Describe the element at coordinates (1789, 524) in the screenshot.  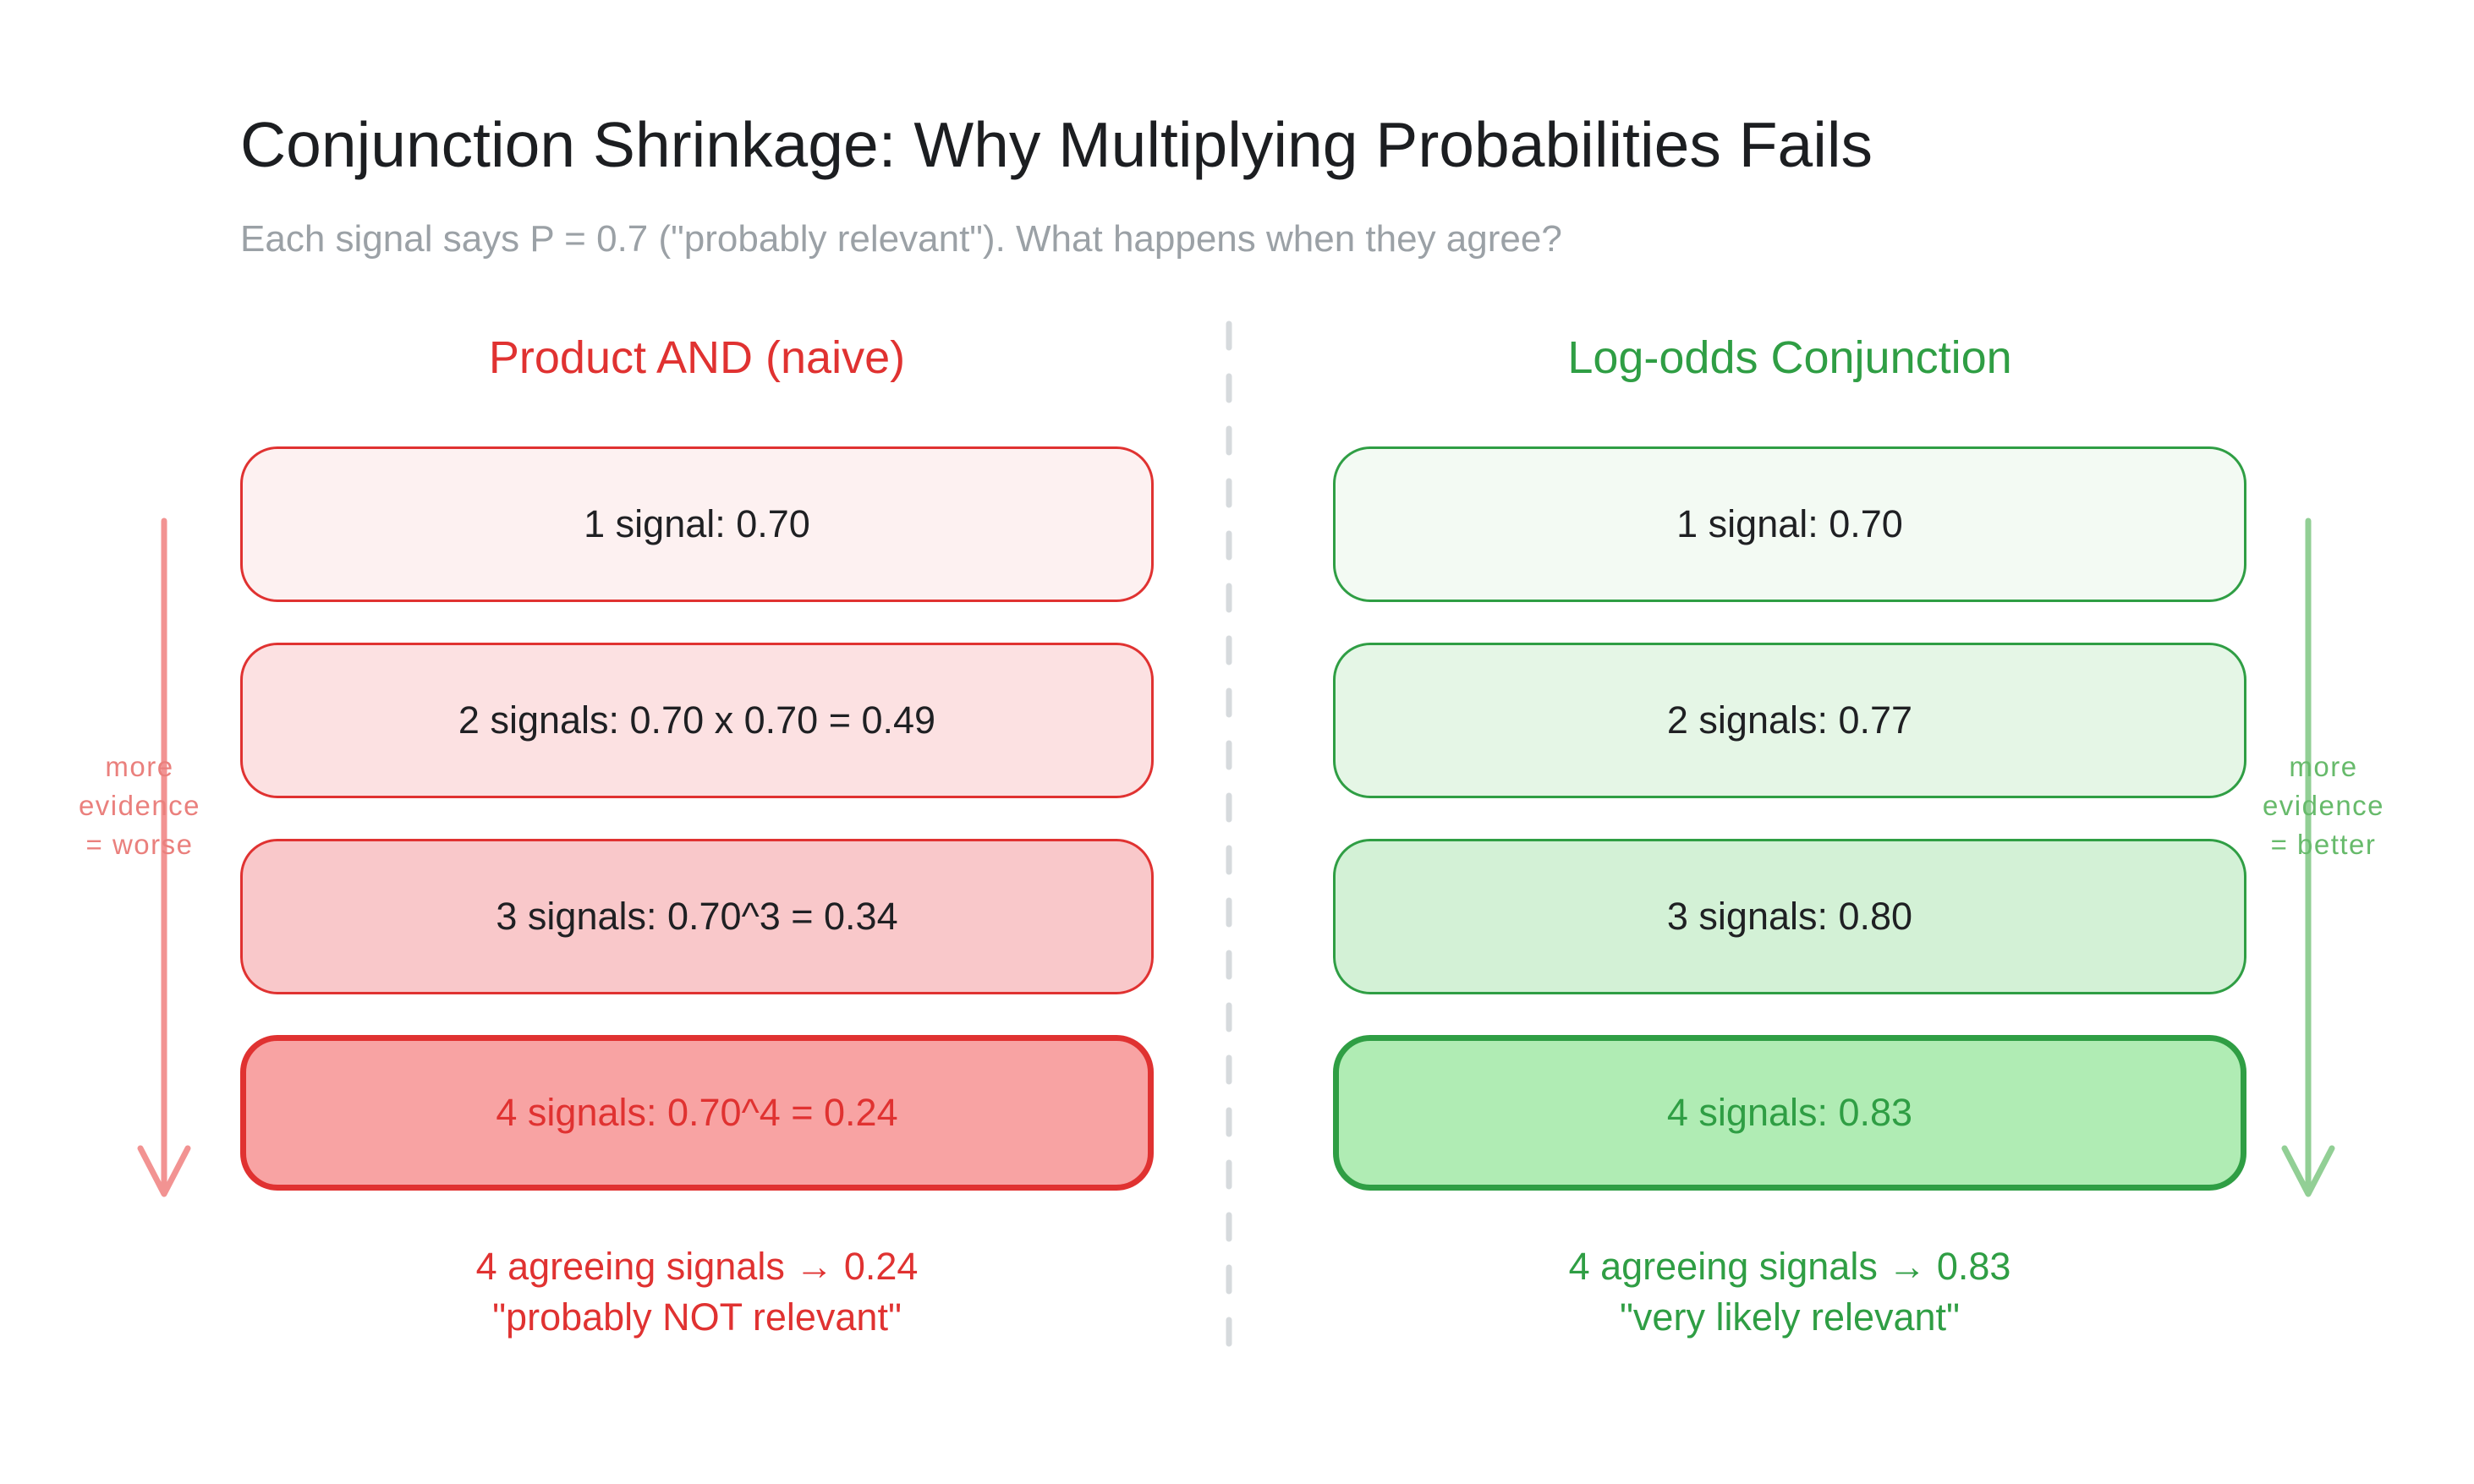
I see `right-box-1-signal: 1 signal: 0.70` at that location.